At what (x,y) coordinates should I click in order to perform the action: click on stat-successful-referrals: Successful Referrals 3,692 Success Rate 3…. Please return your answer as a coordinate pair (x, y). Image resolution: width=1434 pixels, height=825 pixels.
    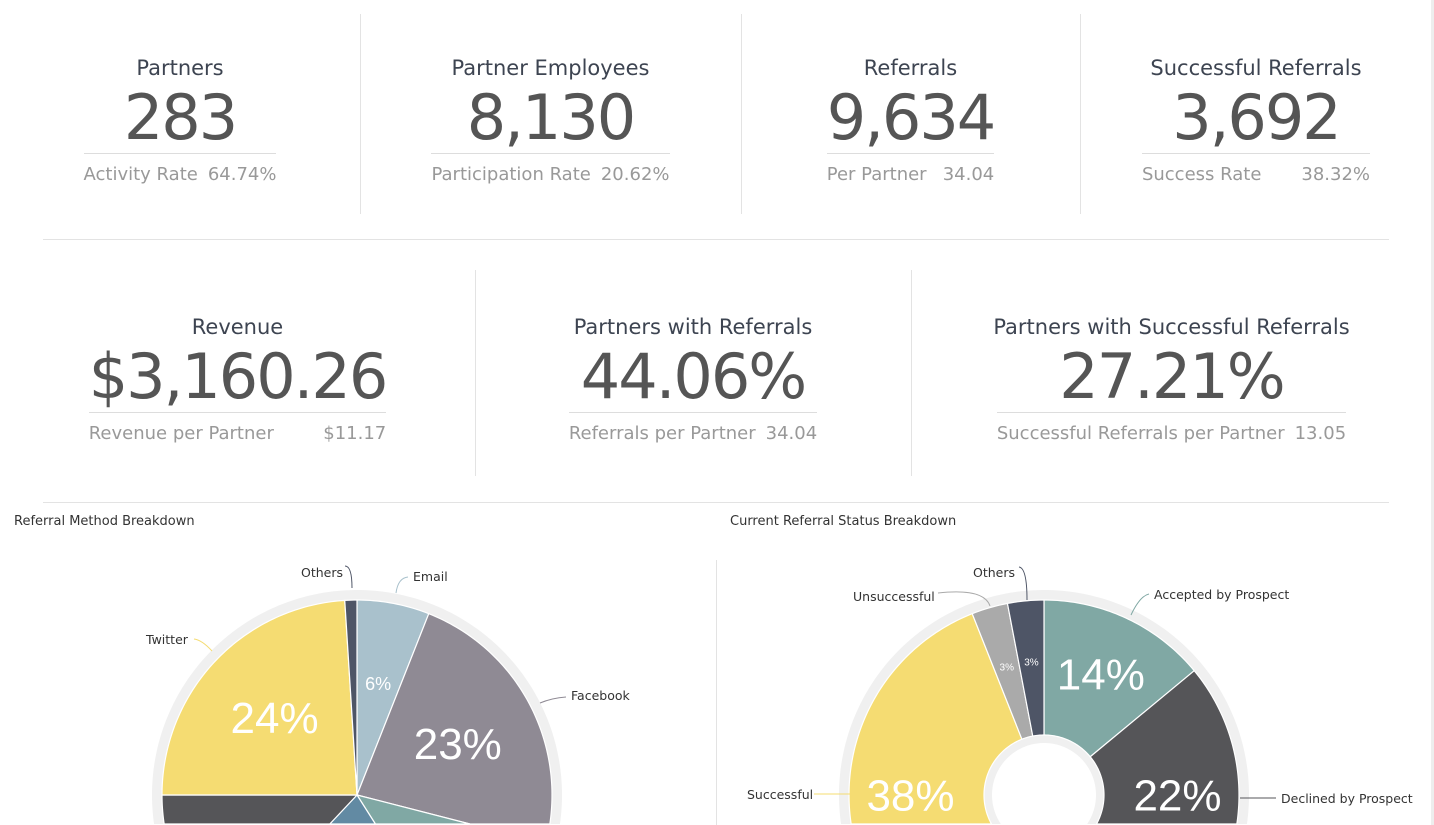
    Looking at the image, I should click on (1256, 120).